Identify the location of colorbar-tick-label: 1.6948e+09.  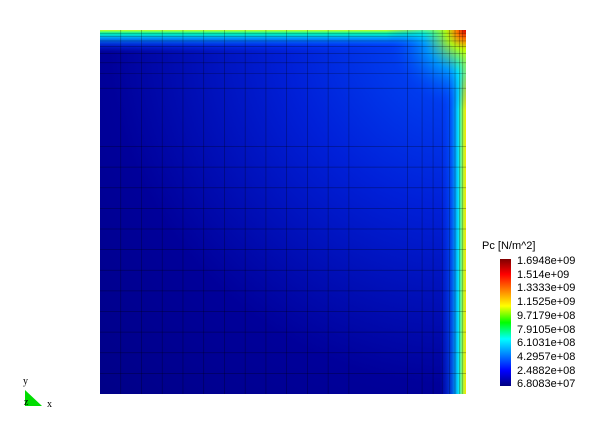
(546, 261).